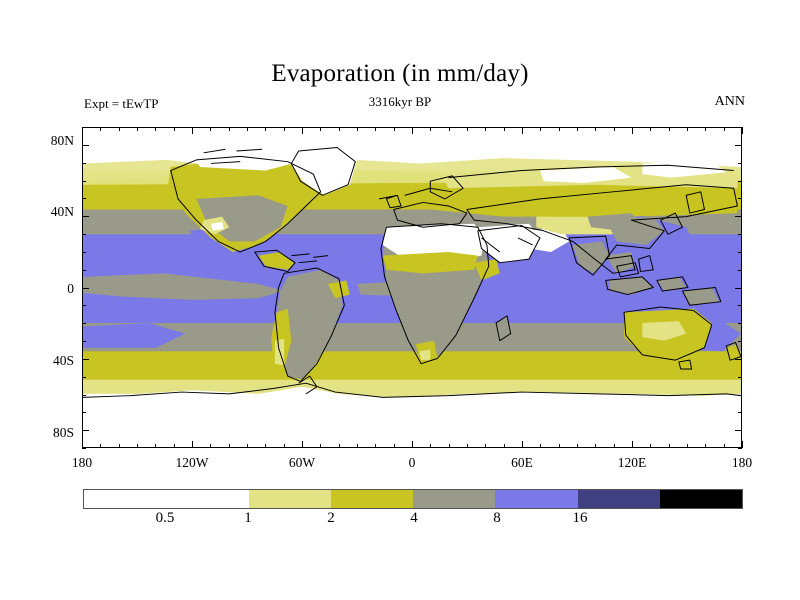 The image size is (800, 600). What do you see at coordinates (121, 103) in the screenshot?
I see `experiment-label: Expt = tEwTP` at bounding box center [121, 103].